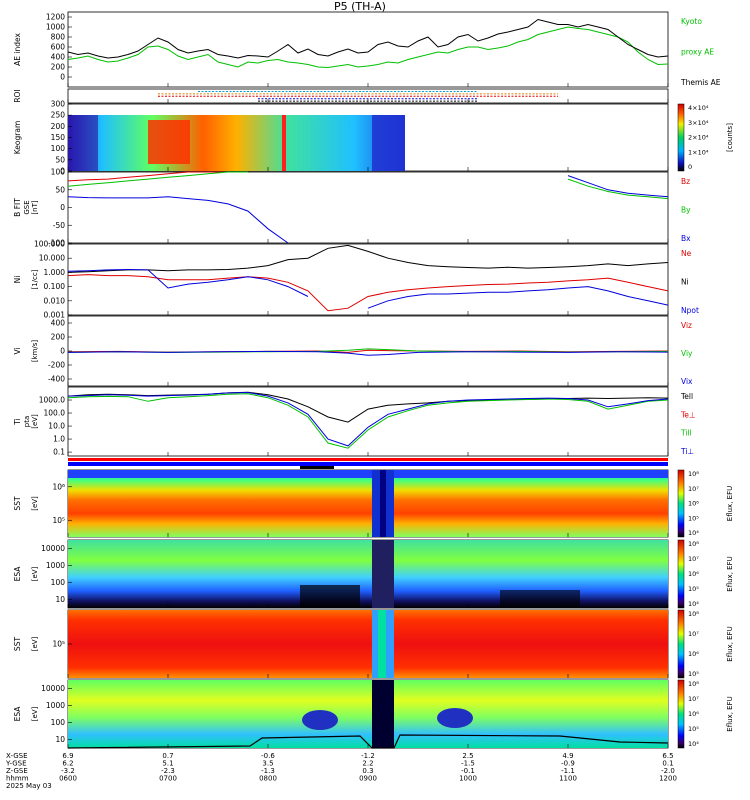 The height and width of the screenshot is (800, 750). What do you see at coordinates (55, 17) in the screenshot?
I see `ytick-label: 1200` at bounding box center [55, 17].